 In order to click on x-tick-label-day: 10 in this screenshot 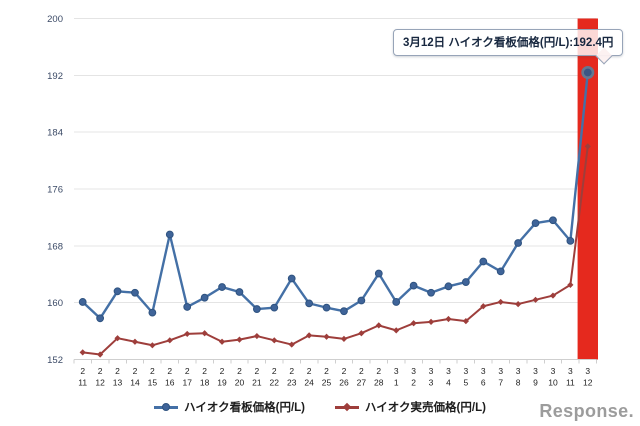, I will do `click(553, 383)`.